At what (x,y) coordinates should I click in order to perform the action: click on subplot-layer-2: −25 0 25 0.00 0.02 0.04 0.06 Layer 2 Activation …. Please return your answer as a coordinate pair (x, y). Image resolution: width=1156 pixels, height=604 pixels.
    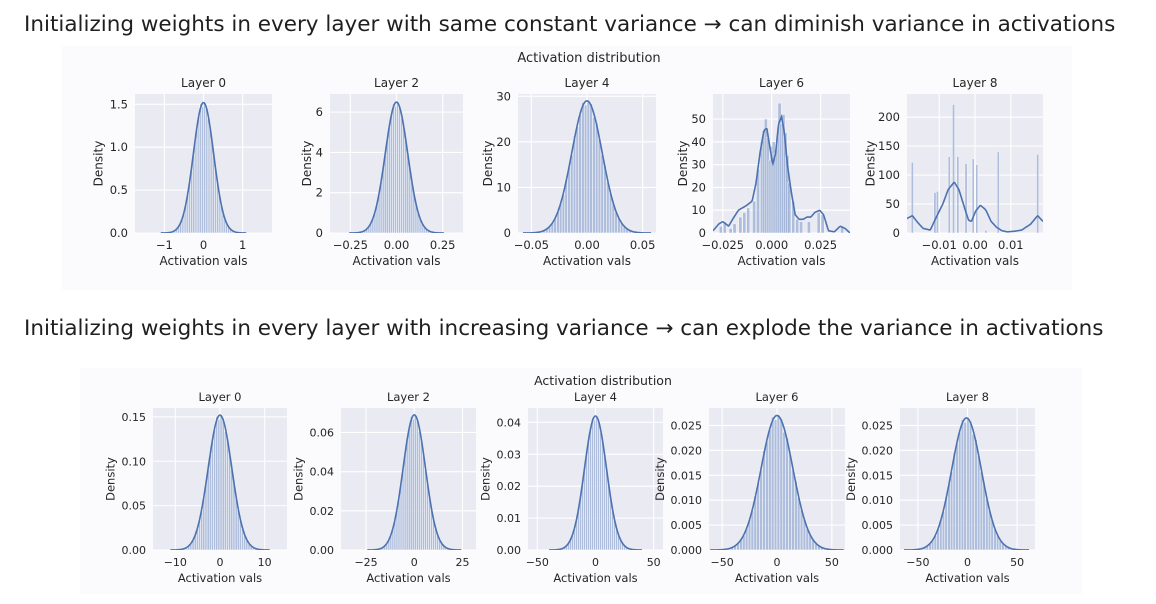
    Looking at the image, I should click on (384, 487).